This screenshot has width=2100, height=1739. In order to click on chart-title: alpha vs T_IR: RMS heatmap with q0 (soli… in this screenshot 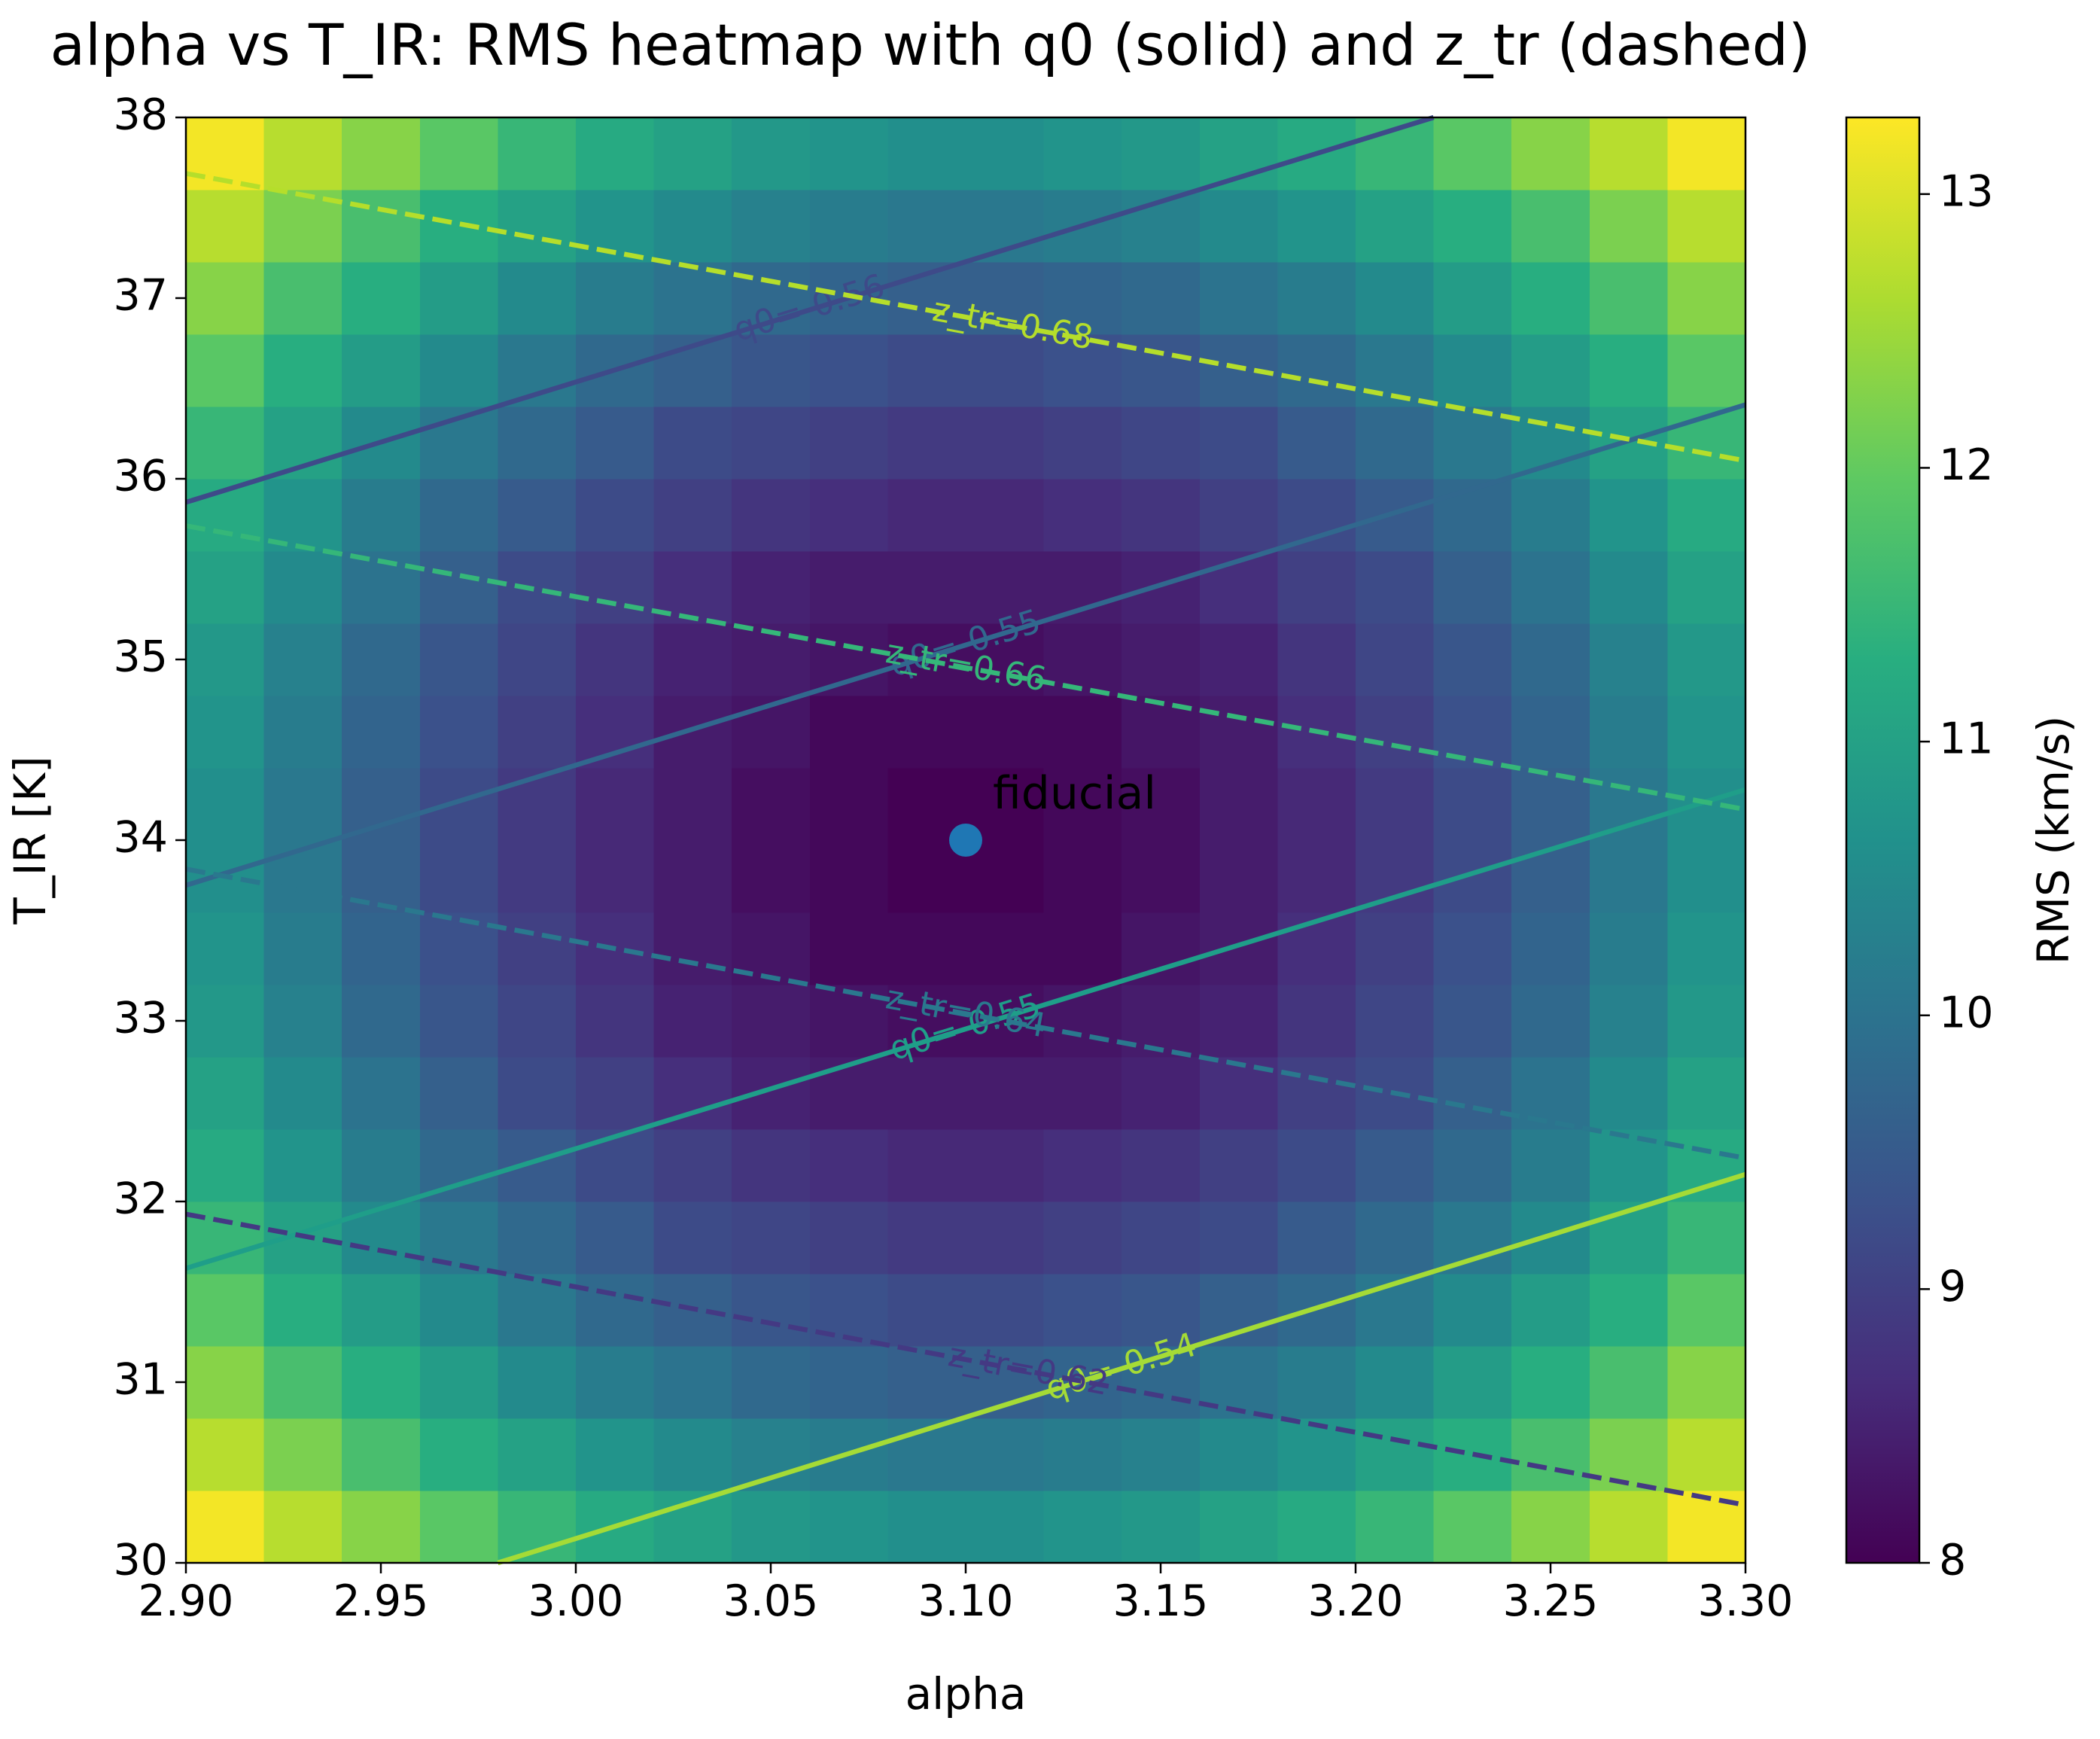, I will do `click(930, 44)`.